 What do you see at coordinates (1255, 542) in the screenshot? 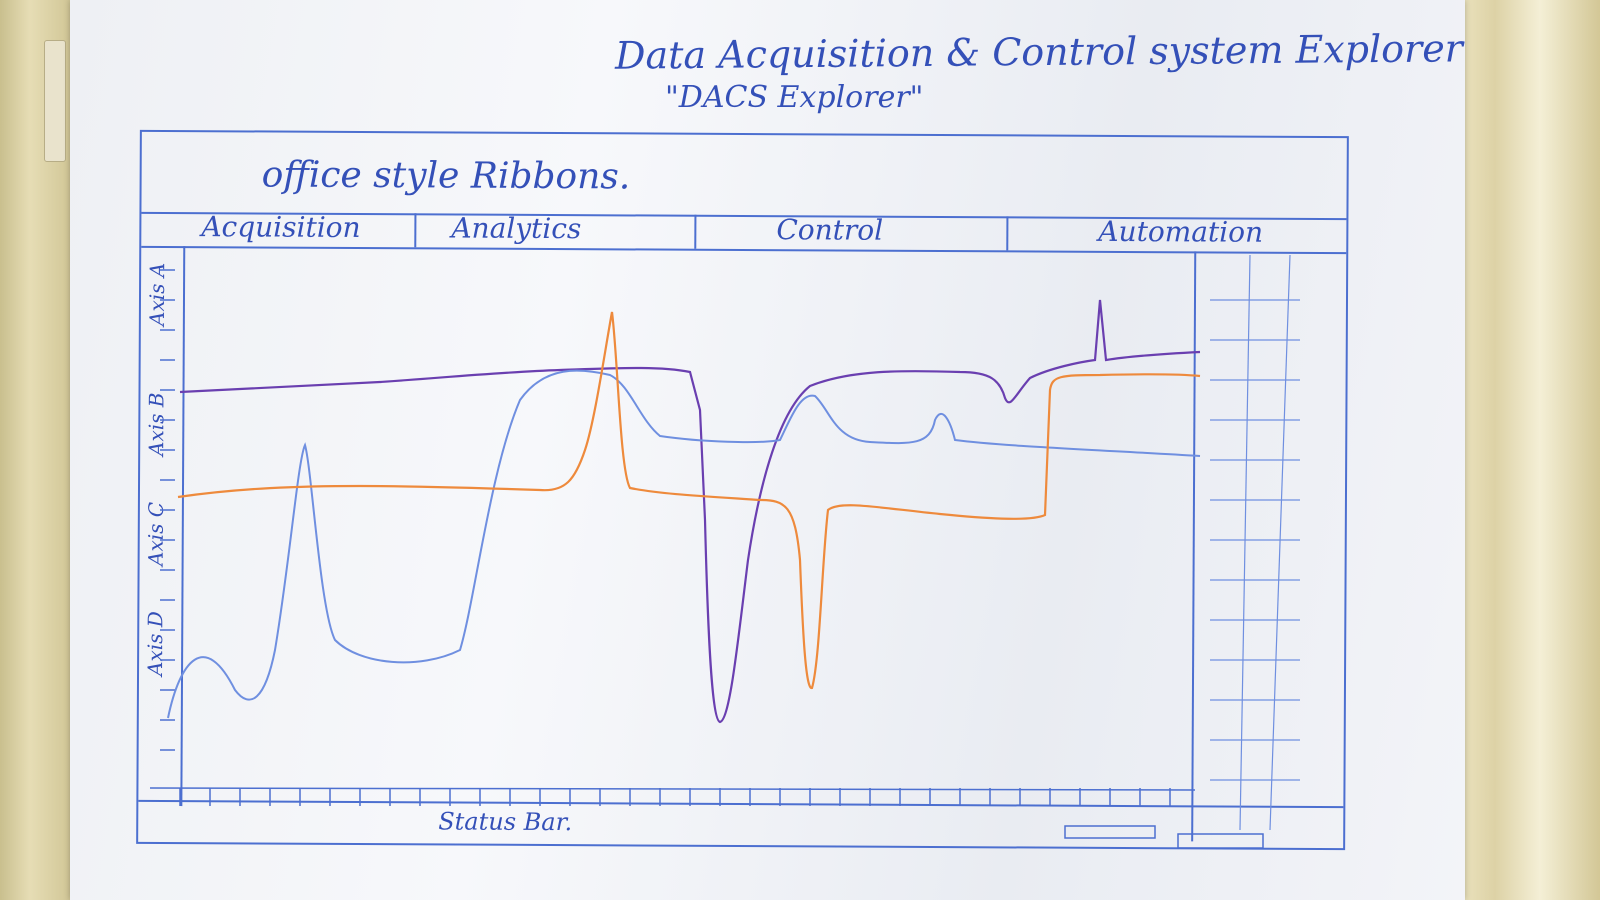
I see `right-panel-grid` at bounding box center [1255, 542].